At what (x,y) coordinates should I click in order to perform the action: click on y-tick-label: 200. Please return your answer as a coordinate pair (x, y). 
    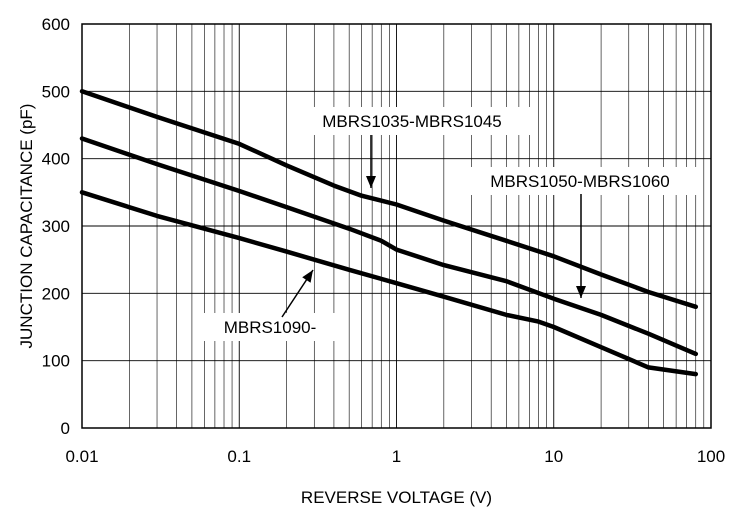
    Looking at the image, I should click on (56, 293).